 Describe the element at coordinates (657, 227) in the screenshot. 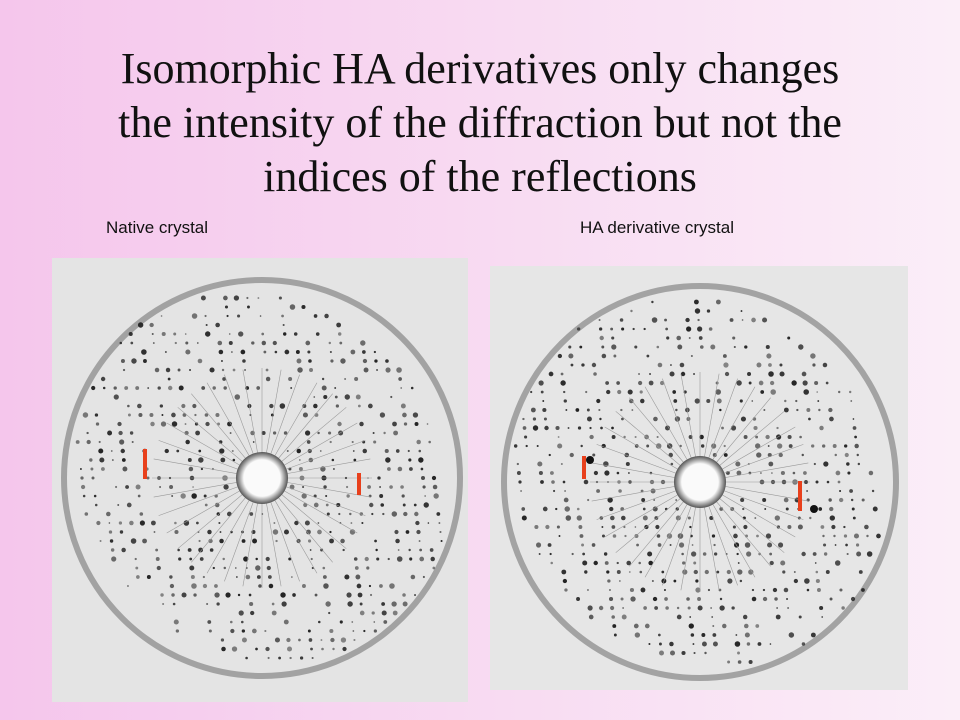

I see `caption: HA derivative crystal` at that location.